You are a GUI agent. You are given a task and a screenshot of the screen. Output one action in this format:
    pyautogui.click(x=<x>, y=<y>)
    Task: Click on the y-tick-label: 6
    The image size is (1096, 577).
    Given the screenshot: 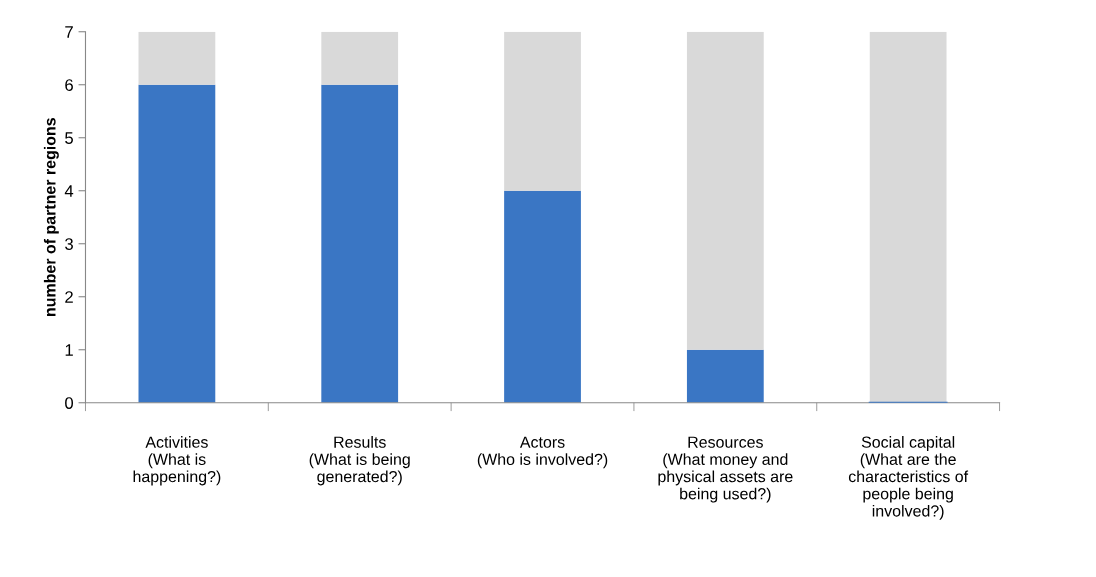 What is the action you would take?
    pyautogui.click(x=69, y=85)
    